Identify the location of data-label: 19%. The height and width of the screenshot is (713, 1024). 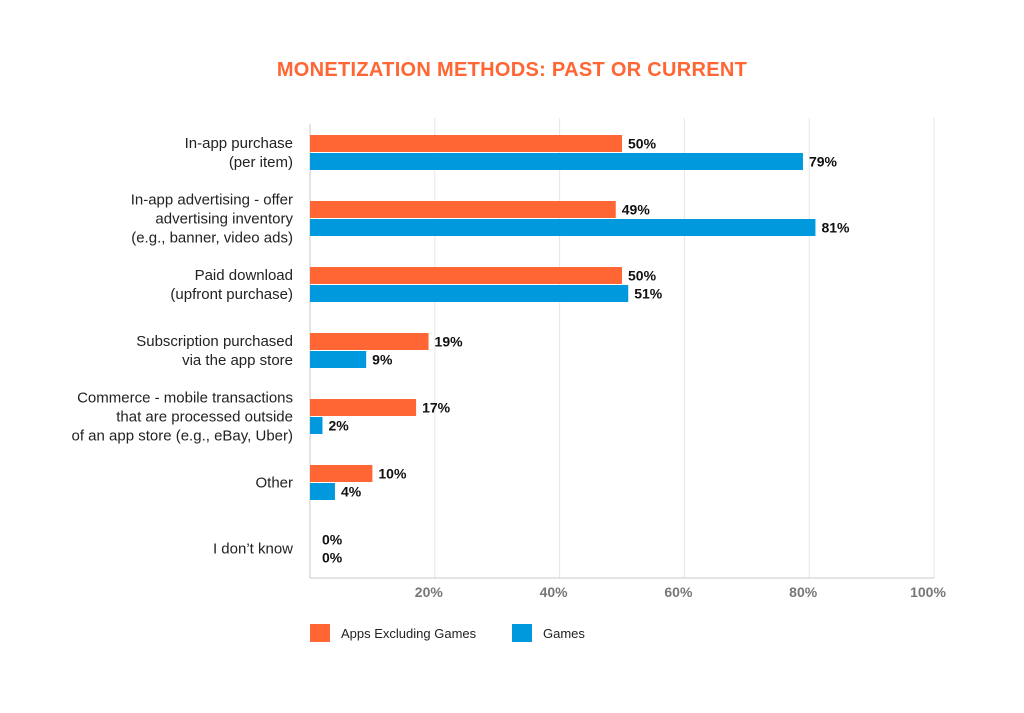
(449, 342).